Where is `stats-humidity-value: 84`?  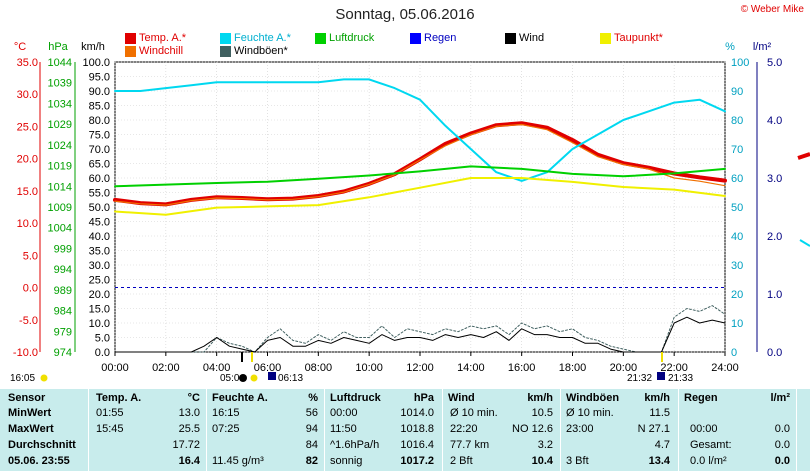
stats-humidity-value: 84 is located at coordinates (311, 445).